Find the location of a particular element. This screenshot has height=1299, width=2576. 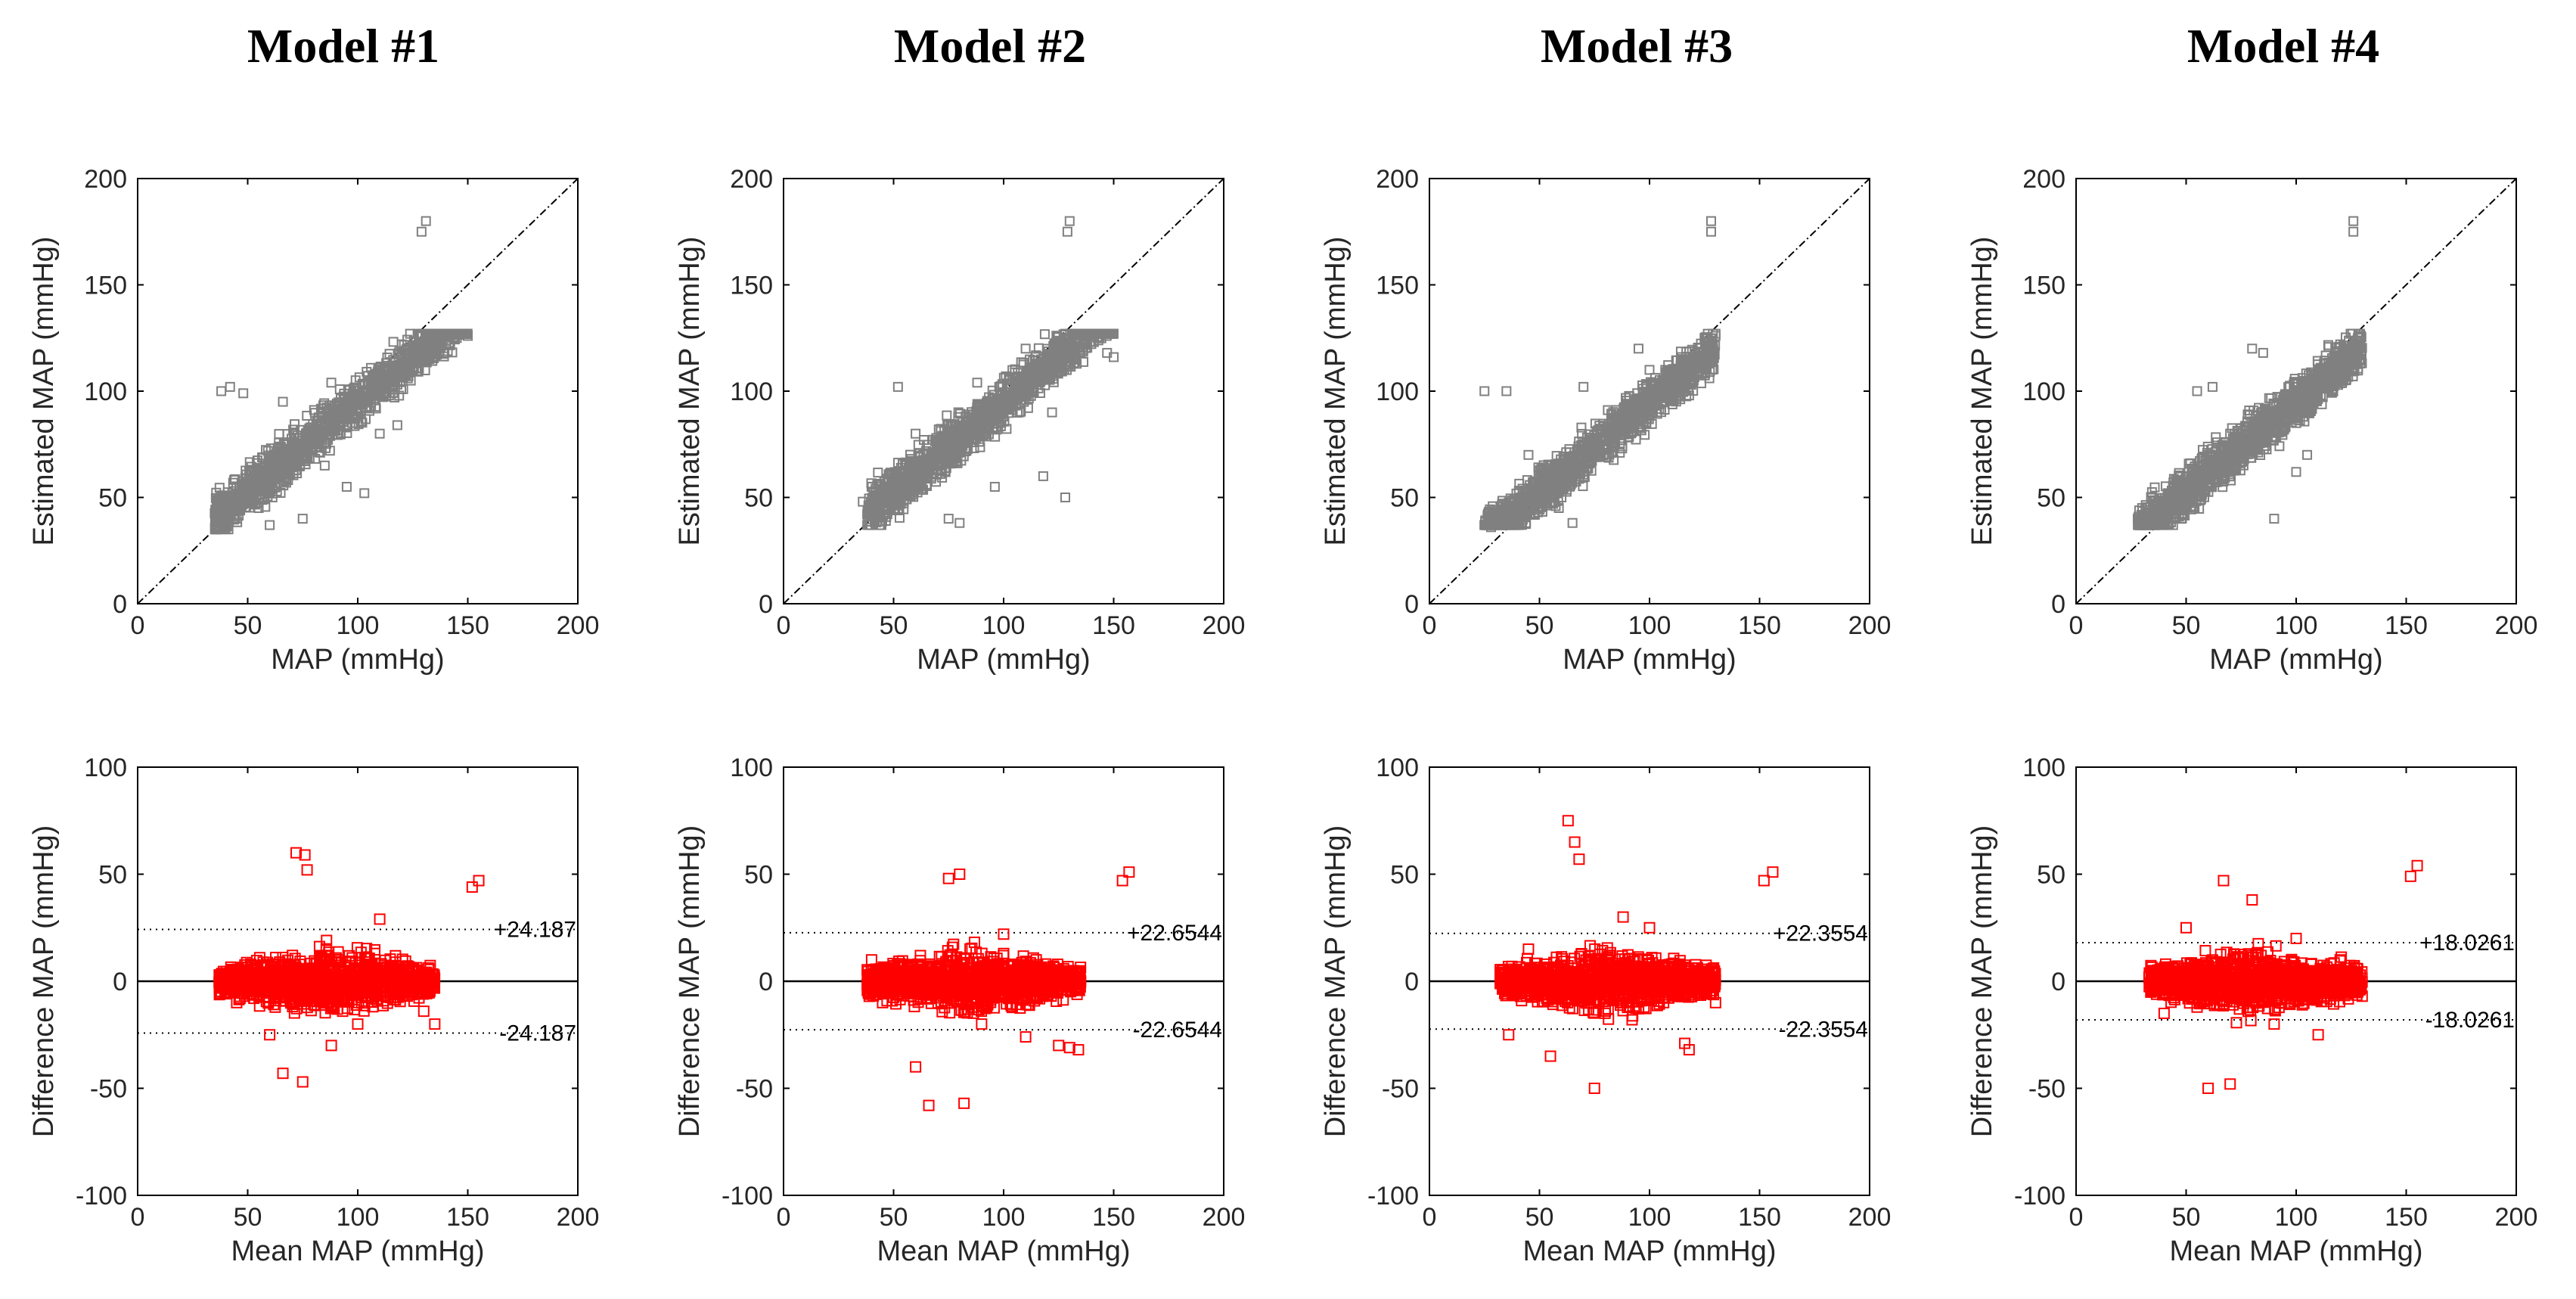

y-tick-label: -50 is located at coordinates (108, 1089).